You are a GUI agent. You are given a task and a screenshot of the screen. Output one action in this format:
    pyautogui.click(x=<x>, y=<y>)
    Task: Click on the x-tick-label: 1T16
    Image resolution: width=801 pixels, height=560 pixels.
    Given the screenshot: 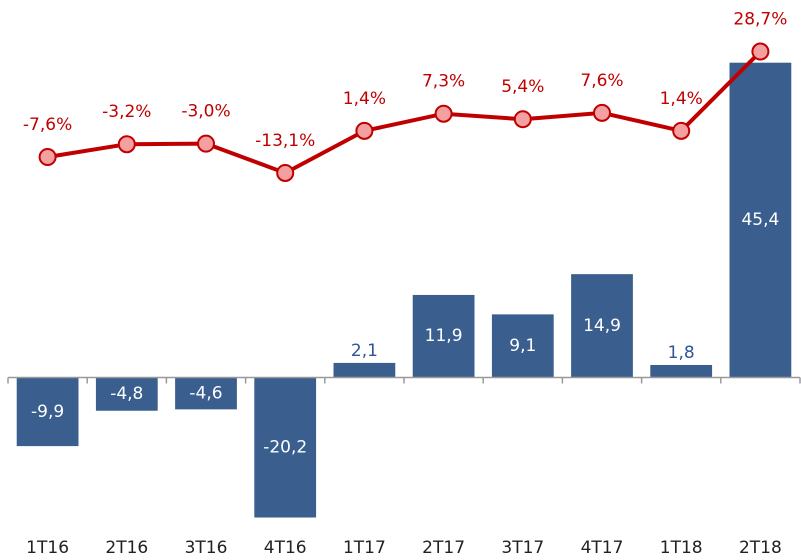 What is the action you would take?
    pyautogui.click(x=47, y=548)
    